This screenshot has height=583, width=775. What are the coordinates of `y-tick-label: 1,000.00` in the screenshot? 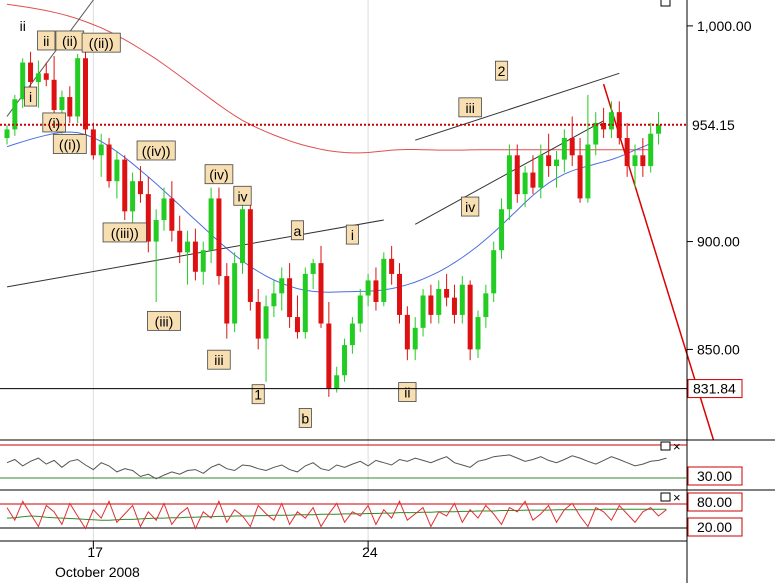 It's located at (724, 26).